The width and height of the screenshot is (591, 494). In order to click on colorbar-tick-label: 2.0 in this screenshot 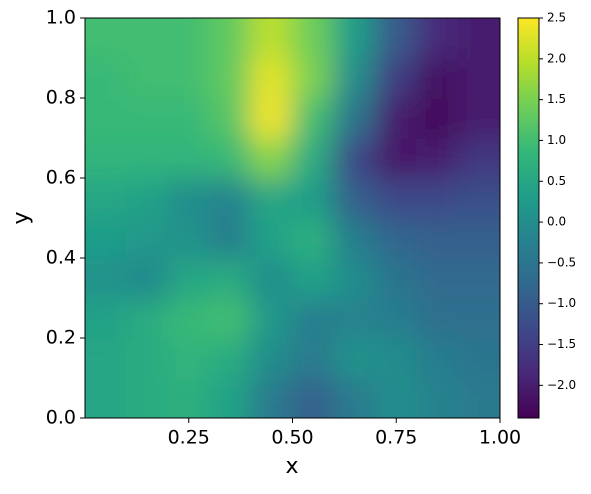, I will do `click(556, 58)`.